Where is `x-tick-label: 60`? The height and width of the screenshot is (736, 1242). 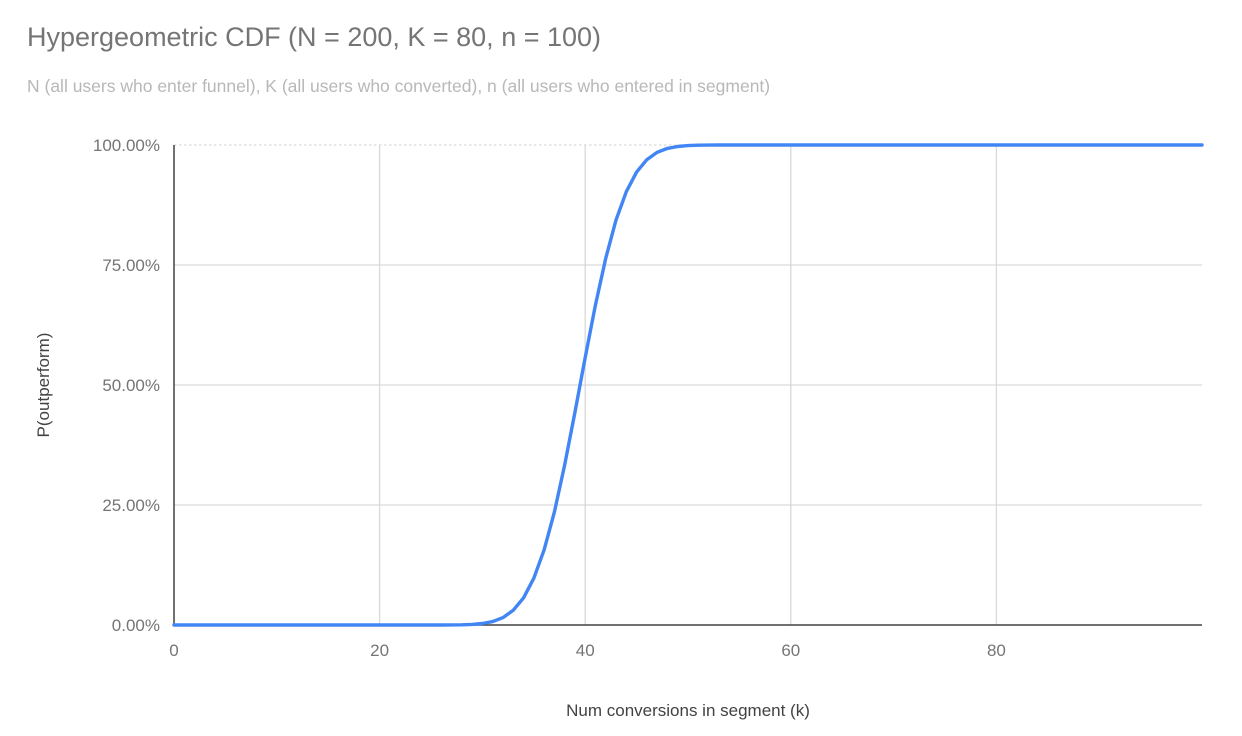 x-tick-label: 60 is located at coordinates (790, 650).